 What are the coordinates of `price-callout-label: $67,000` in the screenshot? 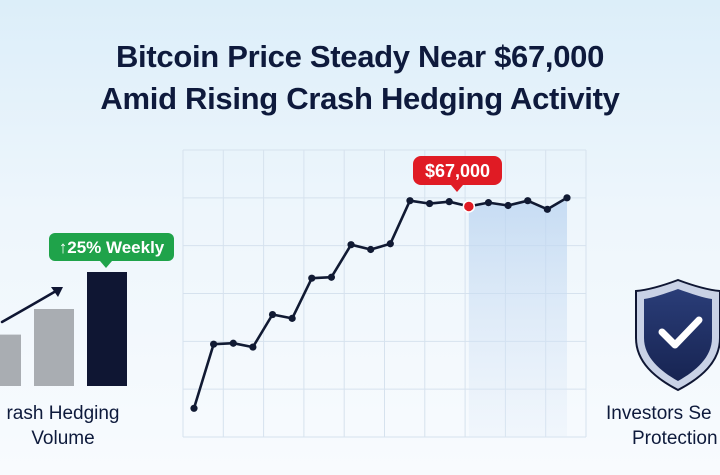 It's located at (457, 171).